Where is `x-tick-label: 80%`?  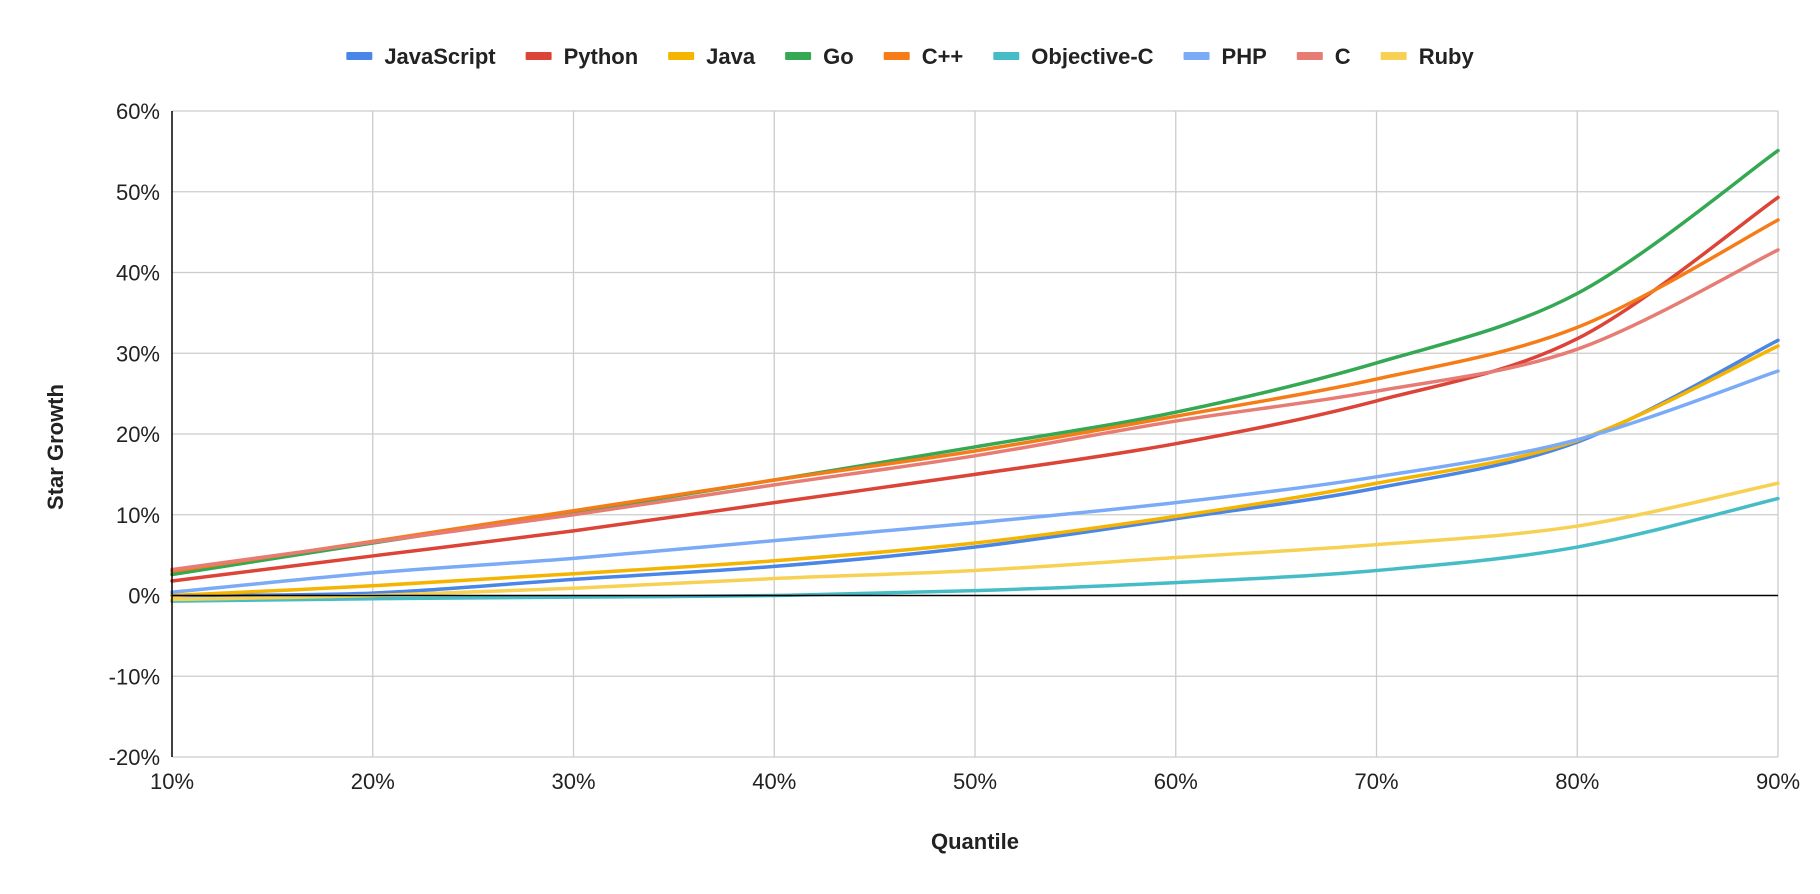
x-tick-label: 80% is located at coordinates (1577, 781).